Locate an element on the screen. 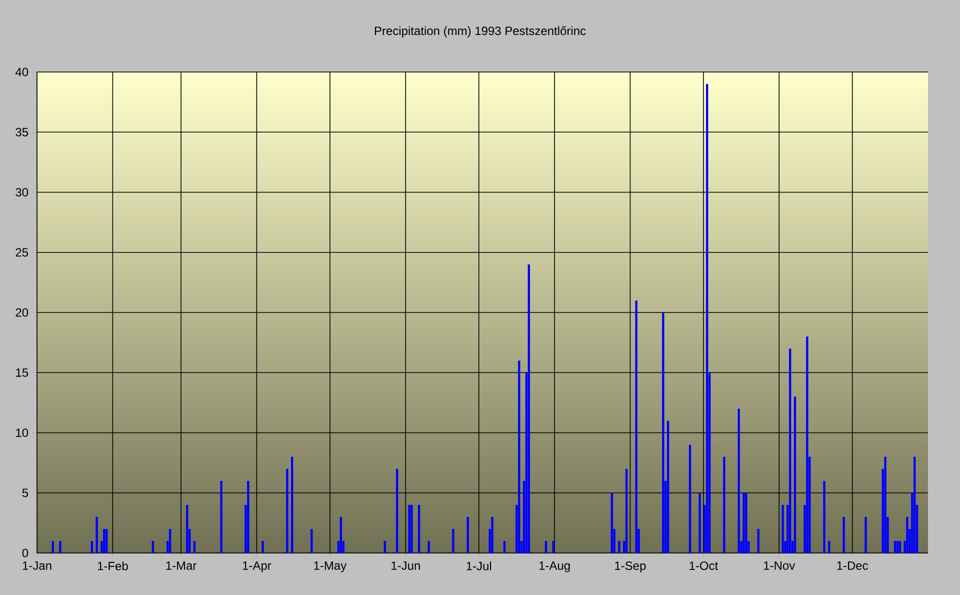 This screenshot has width=960, height=595. y-tick-label: 20 is located at coordinates (22, 312).